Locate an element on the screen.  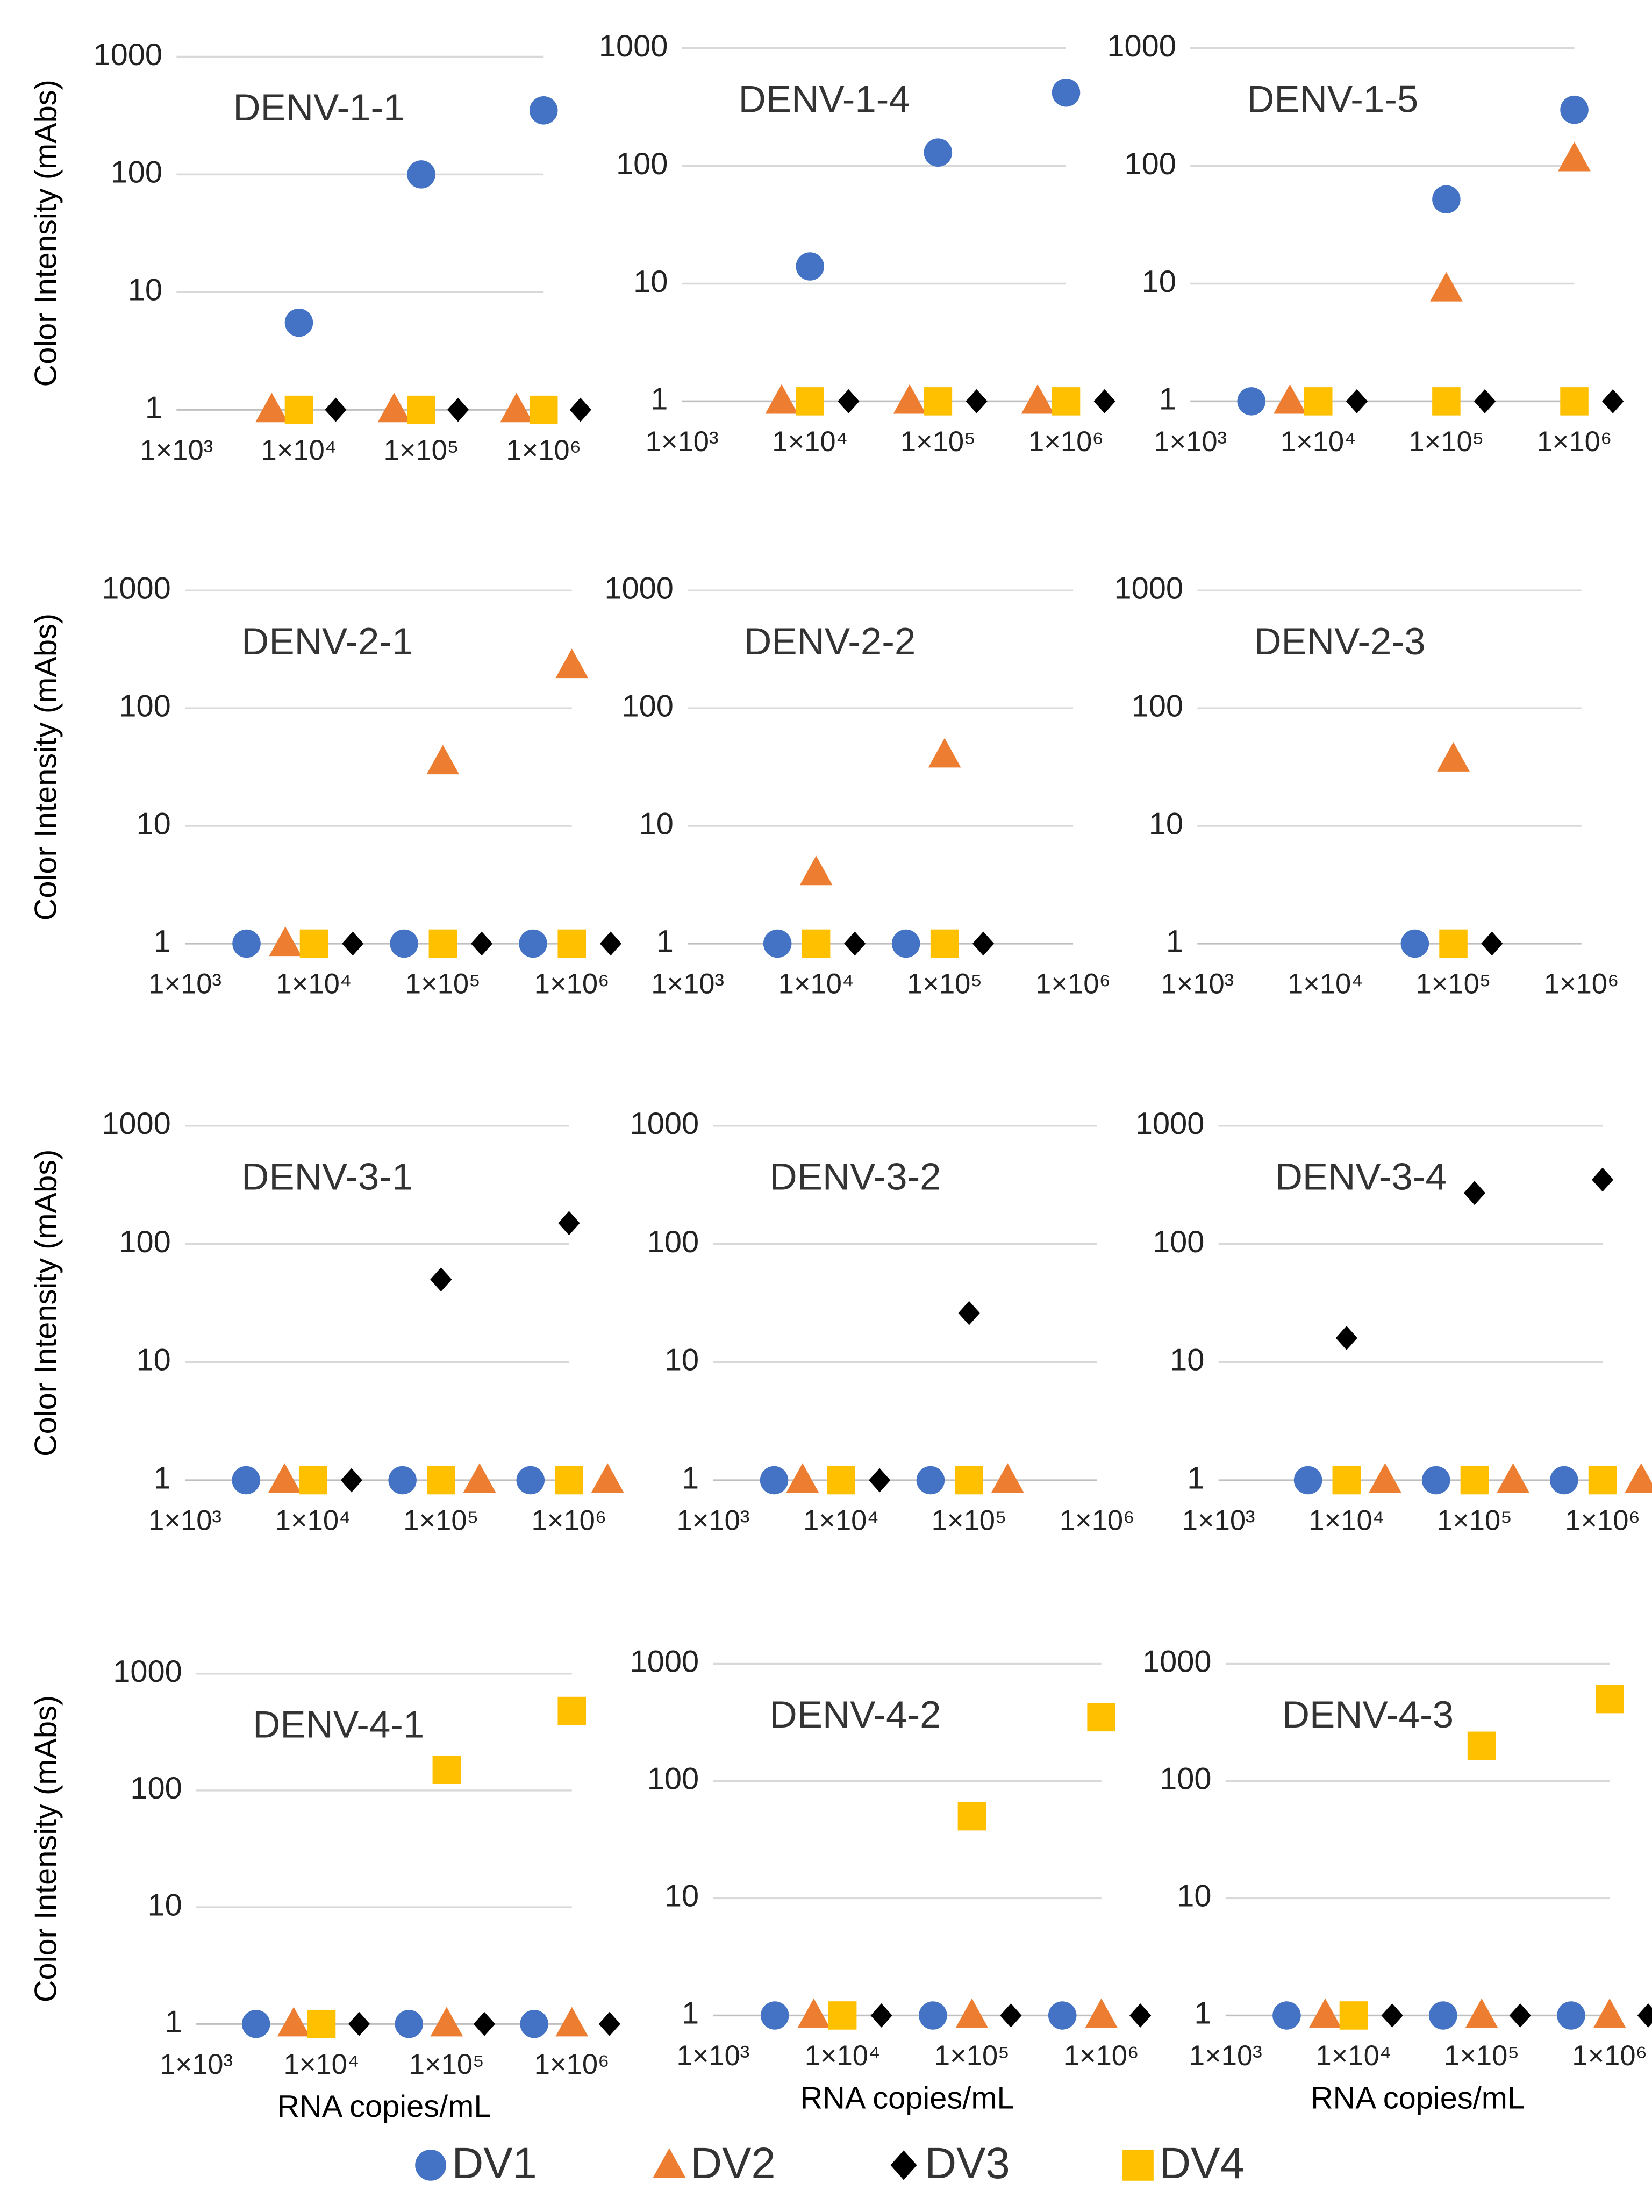
chart-title: DENV-1-1 is located at coordinates (318, 108).